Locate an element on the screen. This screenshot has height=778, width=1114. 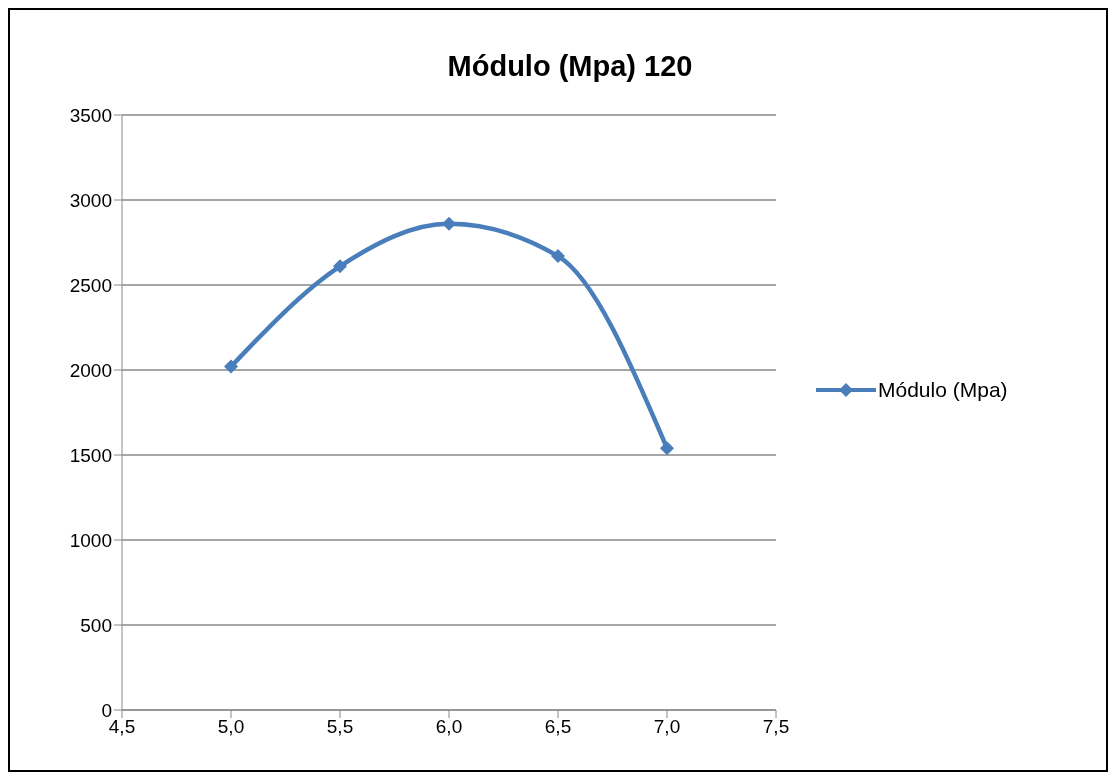
chart-title: Módulo (Mpa) 120 is located at coordinates (570, 66).